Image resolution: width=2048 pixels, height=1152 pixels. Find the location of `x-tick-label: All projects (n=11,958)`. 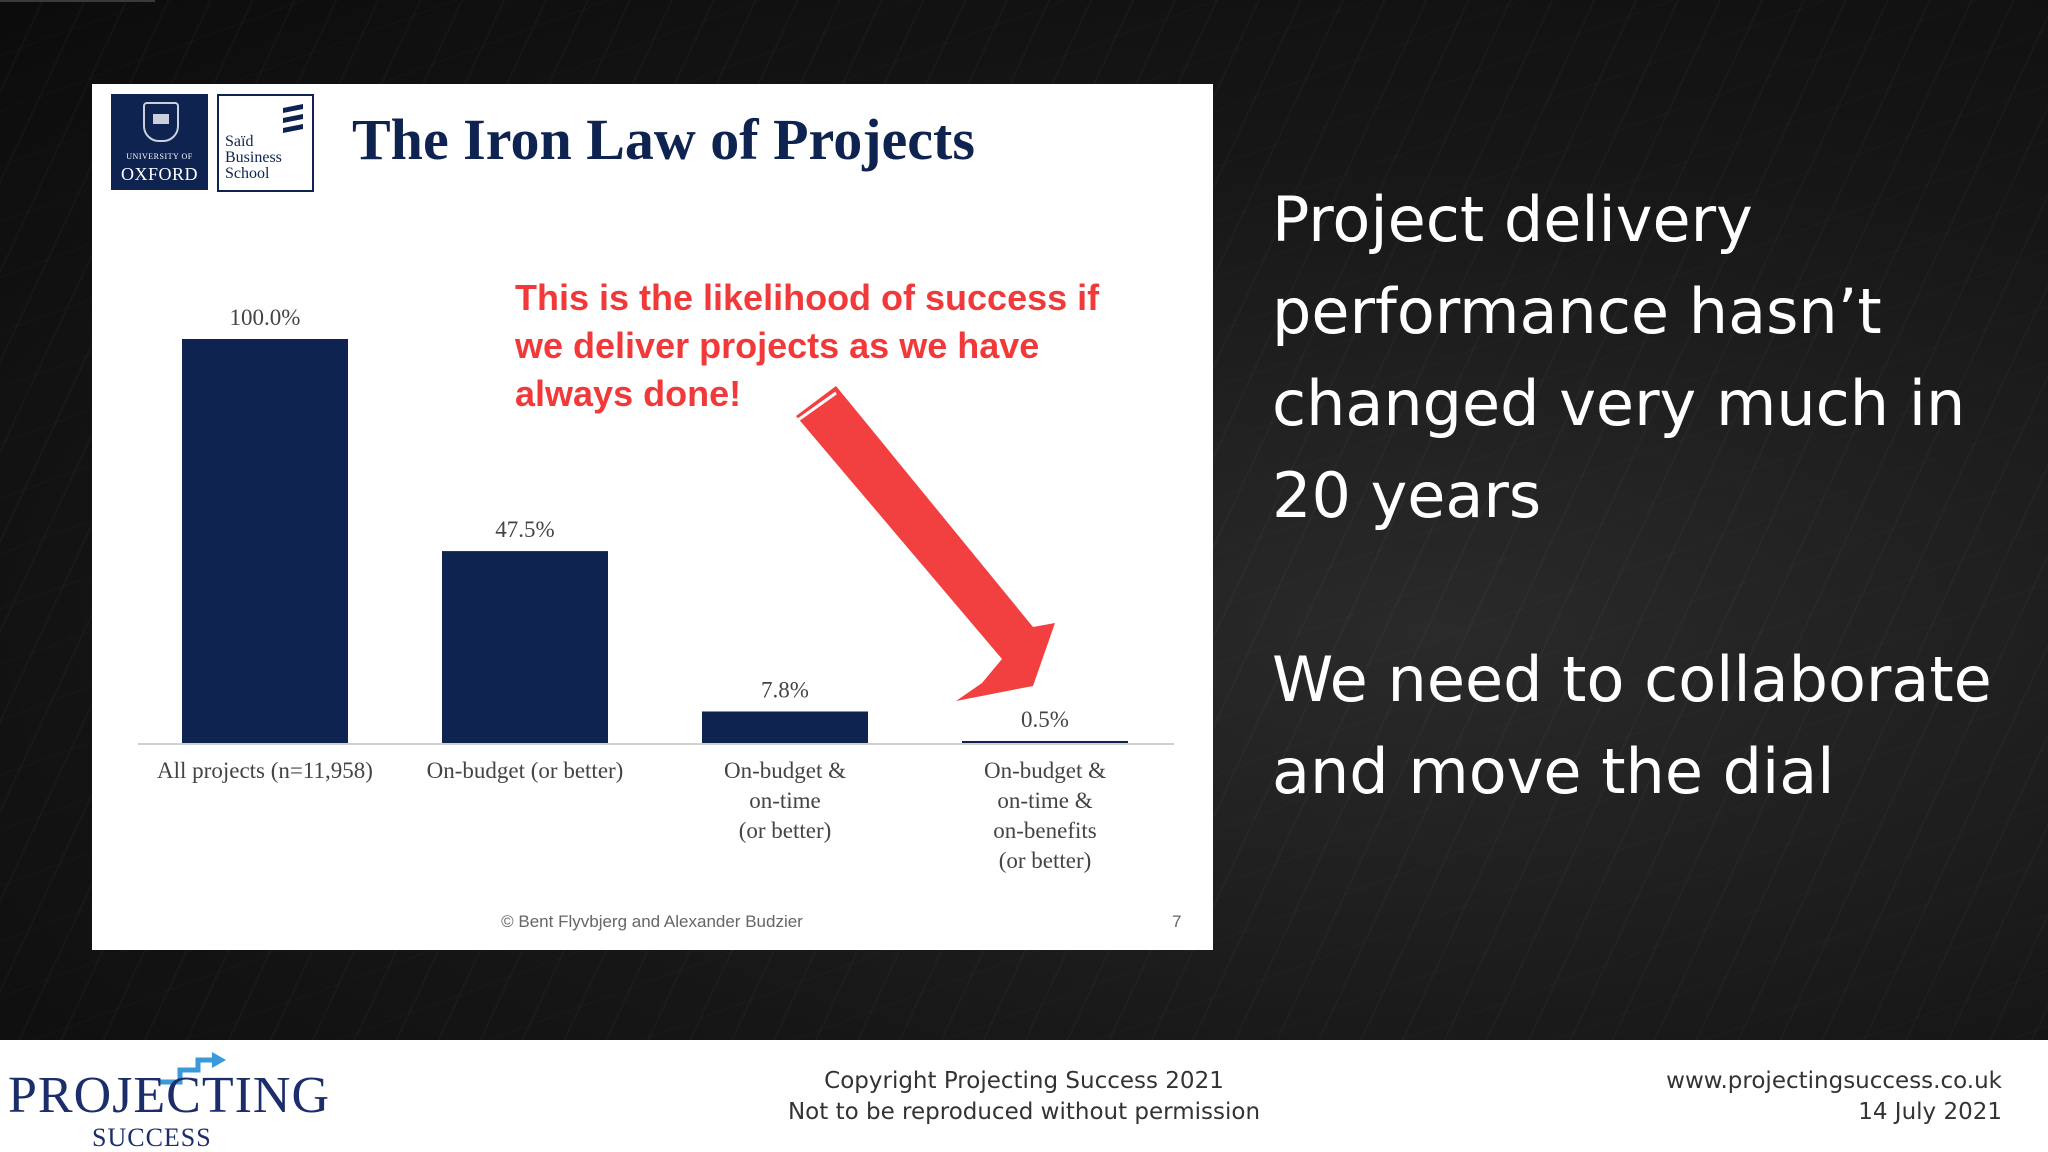

x-tick-label: All projects (n=11,958) is located at coordinates (265, 770).